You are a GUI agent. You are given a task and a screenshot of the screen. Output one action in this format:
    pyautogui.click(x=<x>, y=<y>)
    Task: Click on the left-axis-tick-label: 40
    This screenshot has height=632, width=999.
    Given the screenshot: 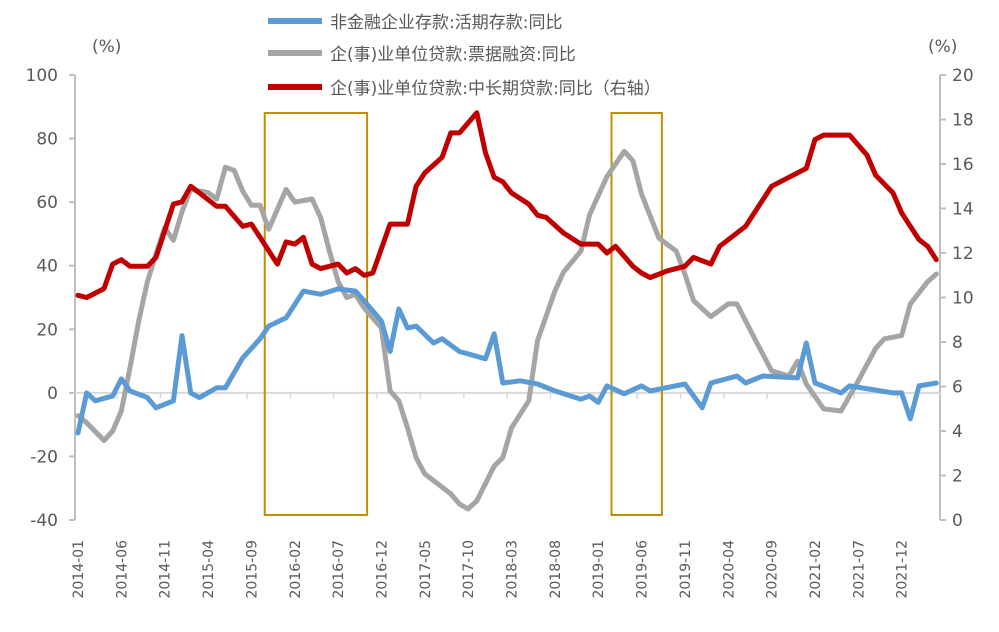 What is the action you would take?
    pyautogui.click(x=47, y=267)
    